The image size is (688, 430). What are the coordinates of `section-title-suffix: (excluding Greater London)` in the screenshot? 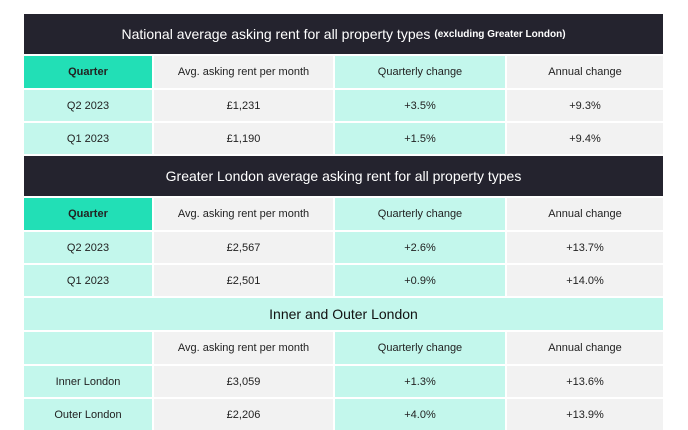 It's located at (500, 34).